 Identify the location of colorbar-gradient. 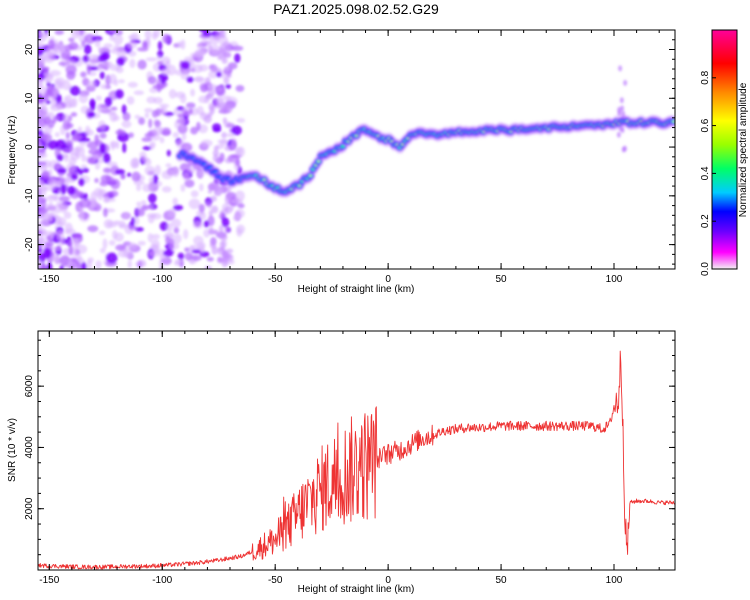
(724, 149).